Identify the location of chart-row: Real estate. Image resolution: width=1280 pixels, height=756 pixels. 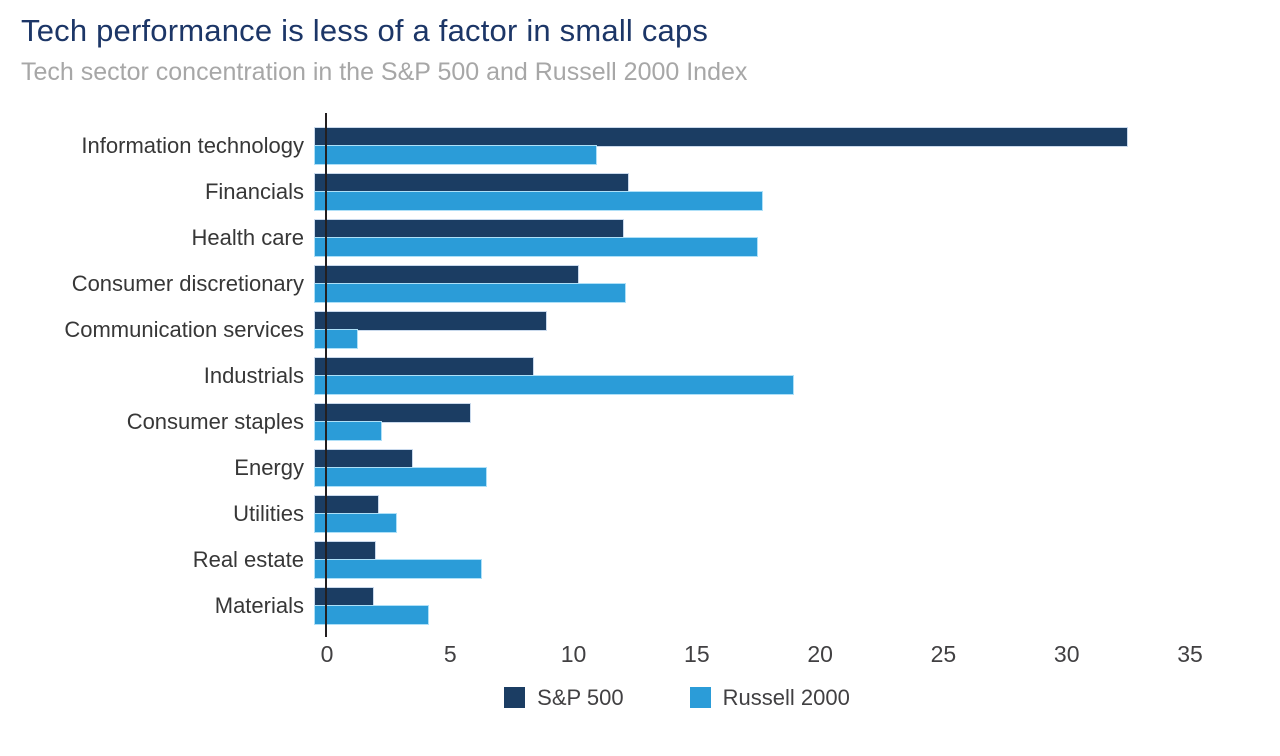
(617, 560).